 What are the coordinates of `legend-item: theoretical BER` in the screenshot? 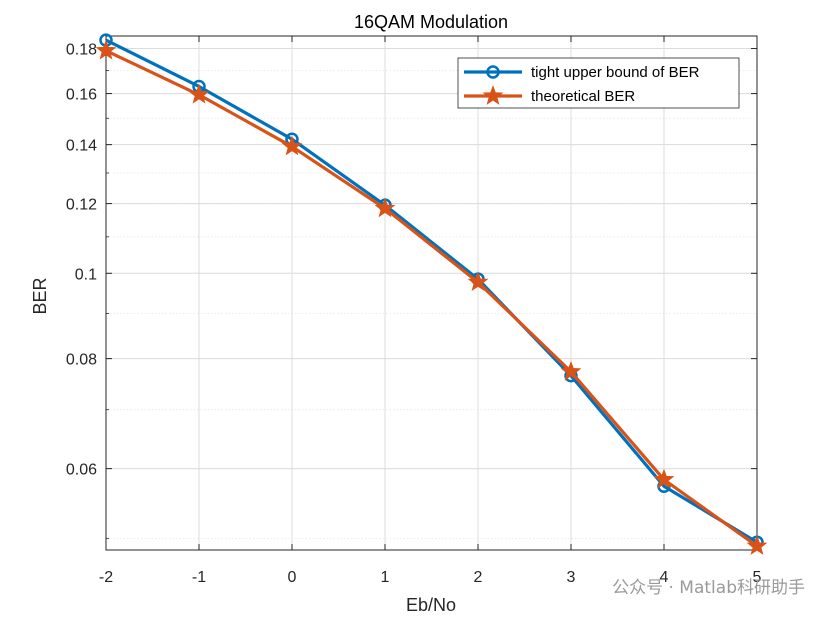 It's located at (549, 95).